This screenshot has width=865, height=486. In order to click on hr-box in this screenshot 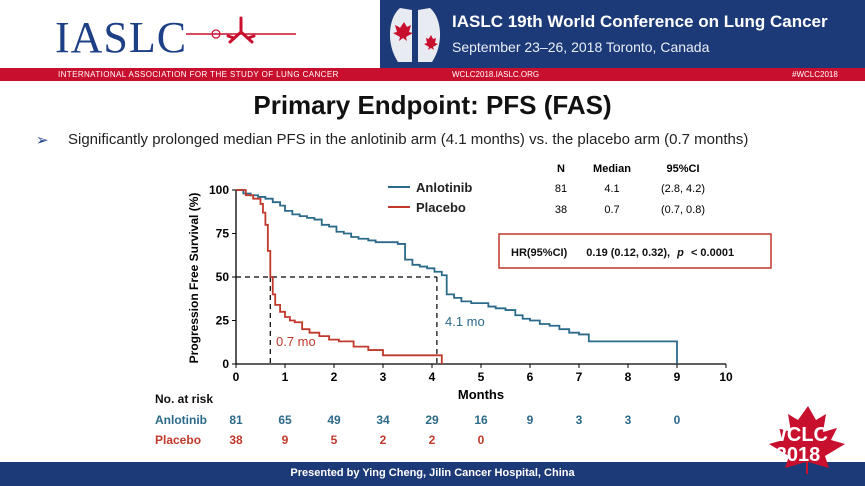, I will do `click(635, 251)`.